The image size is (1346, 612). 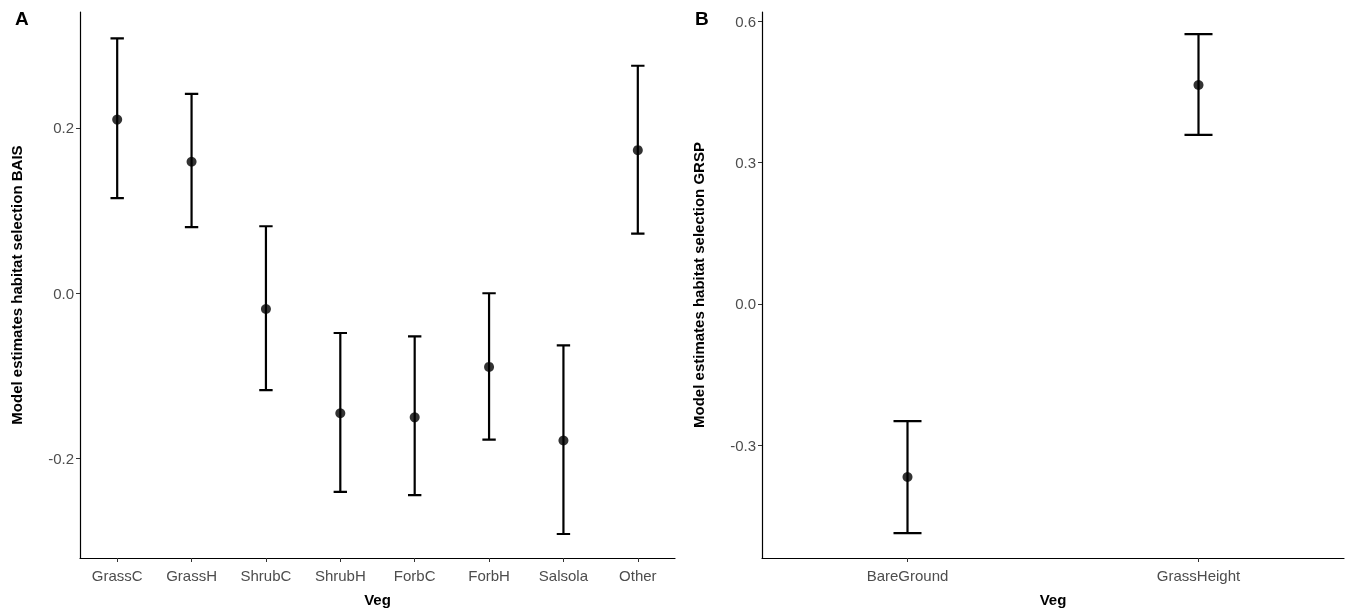 What do you see at coordinates (489, 575) in the screenshot?
I see `x-tick-label: ForbH` at bounding box center [489, 575].